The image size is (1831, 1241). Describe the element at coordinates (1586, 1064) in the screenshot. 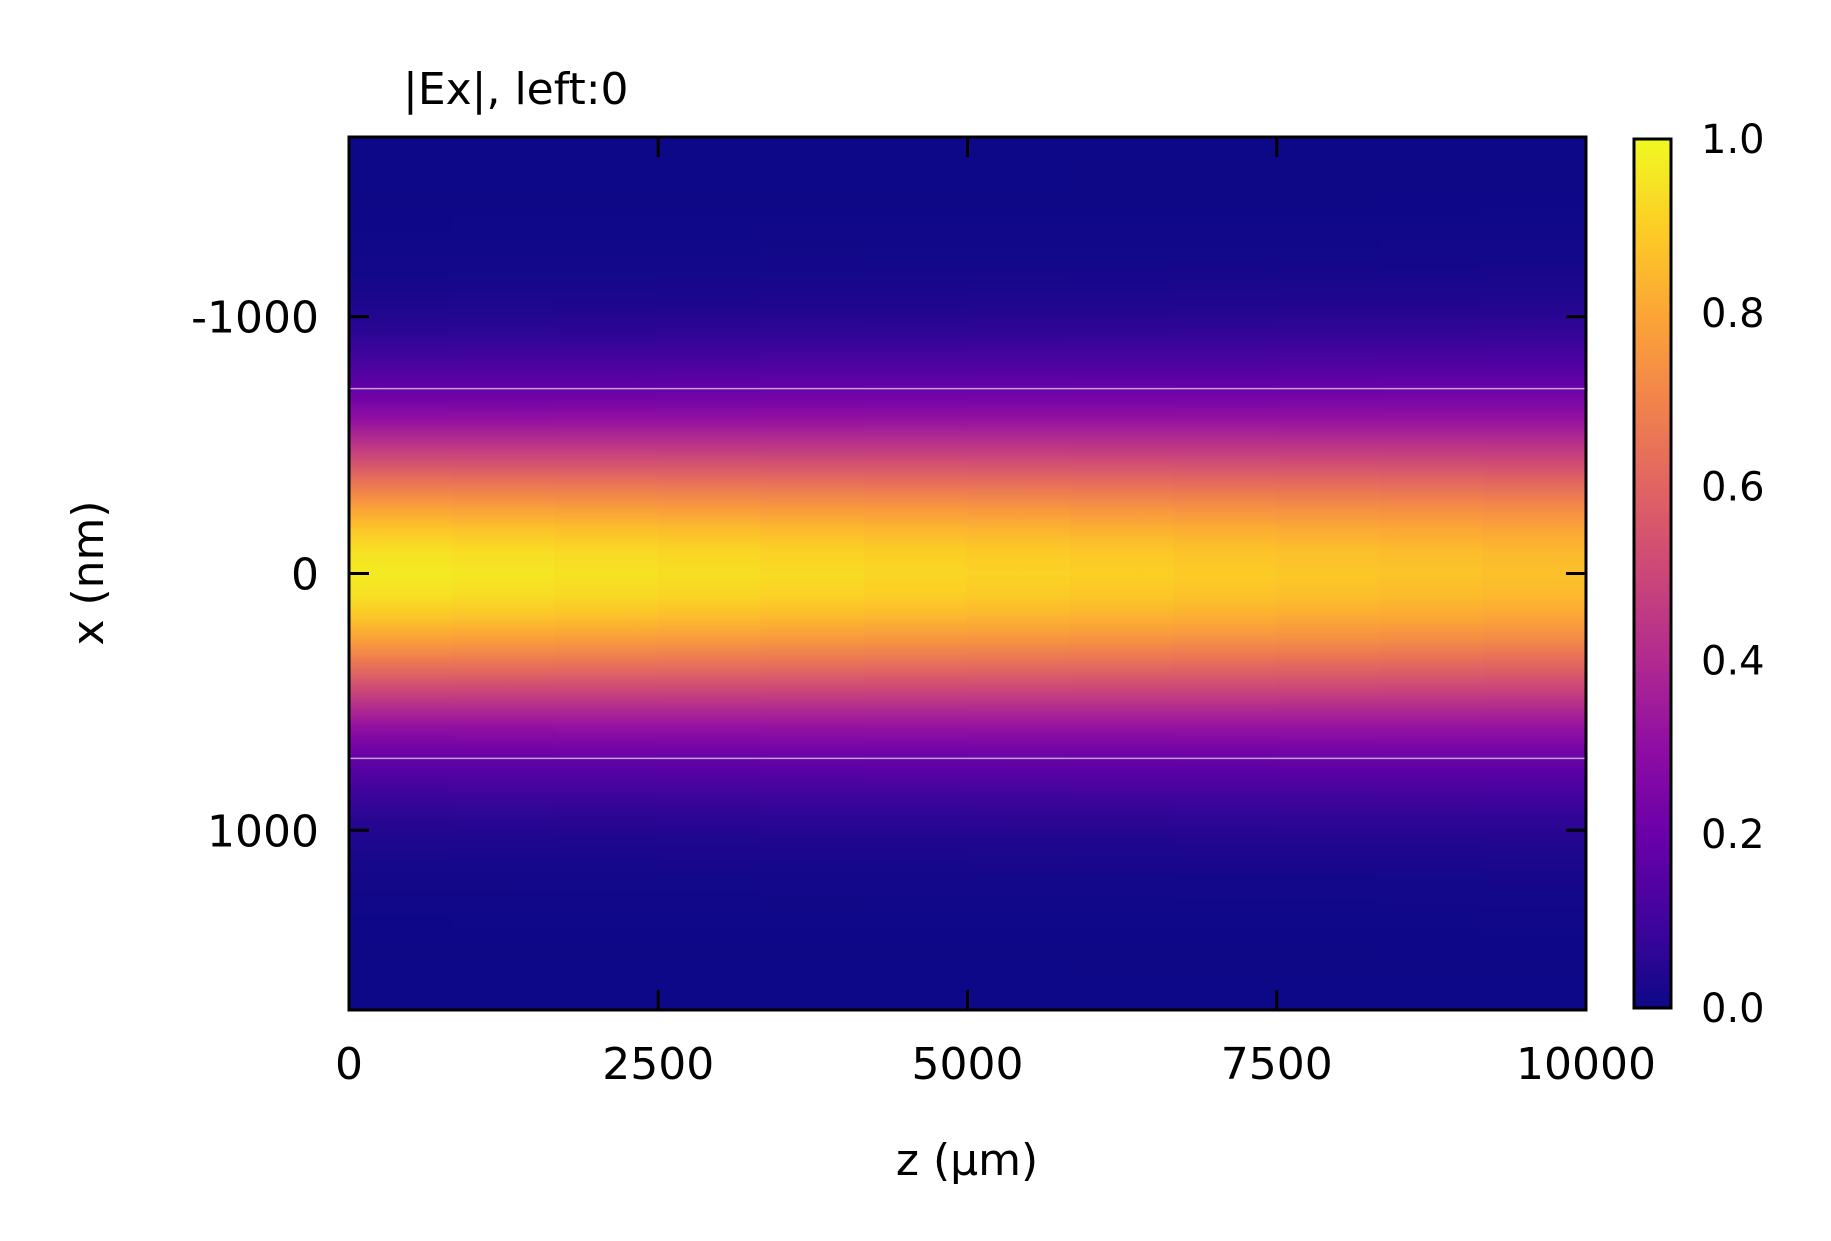

I see `x-tick-label: 10000` at that location.